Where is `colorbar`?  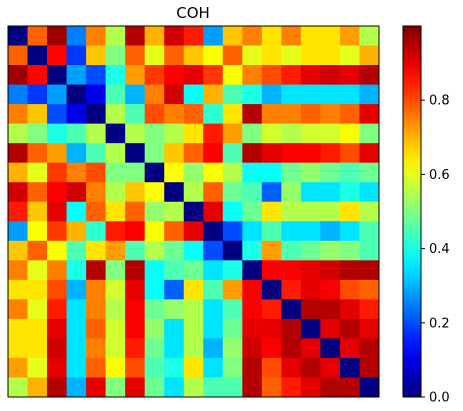
colorbar is located at coordinates (412, 211).